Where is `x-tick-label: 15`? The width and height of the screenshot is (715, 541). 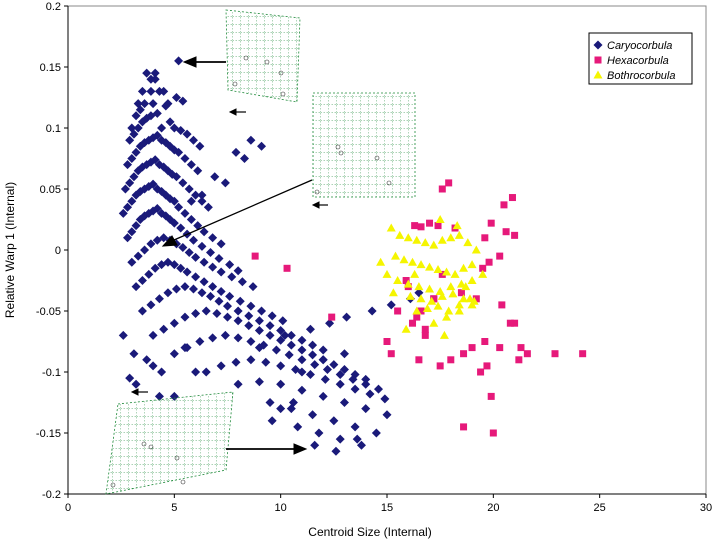 x-tick-label: 15 is located at coordinates (387, 508).